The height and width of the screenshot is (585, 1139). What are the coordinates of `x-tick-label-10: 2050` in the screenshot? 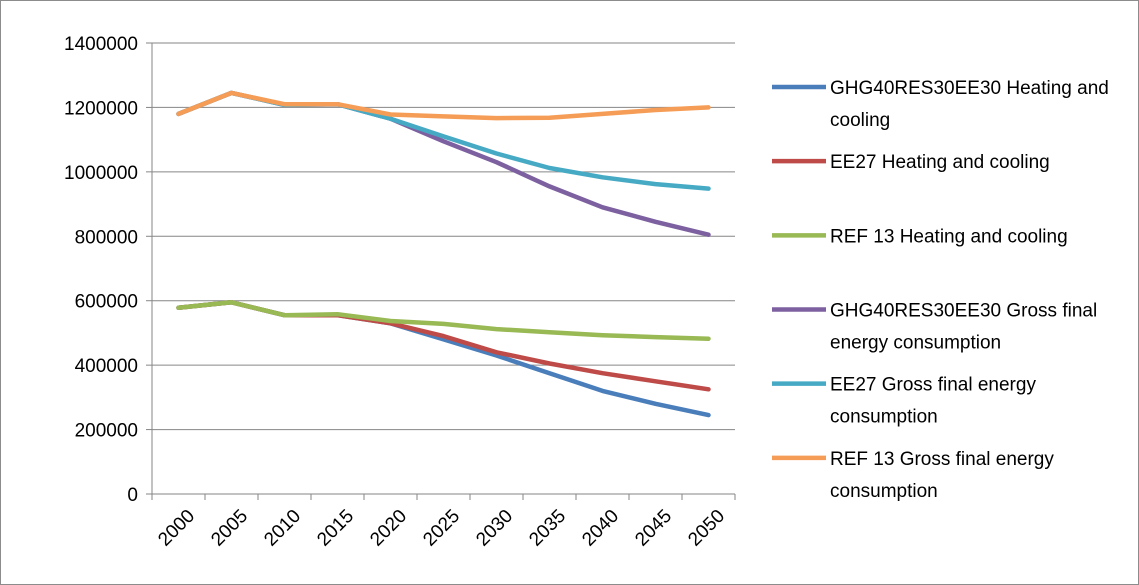 It's located at (706, 528).